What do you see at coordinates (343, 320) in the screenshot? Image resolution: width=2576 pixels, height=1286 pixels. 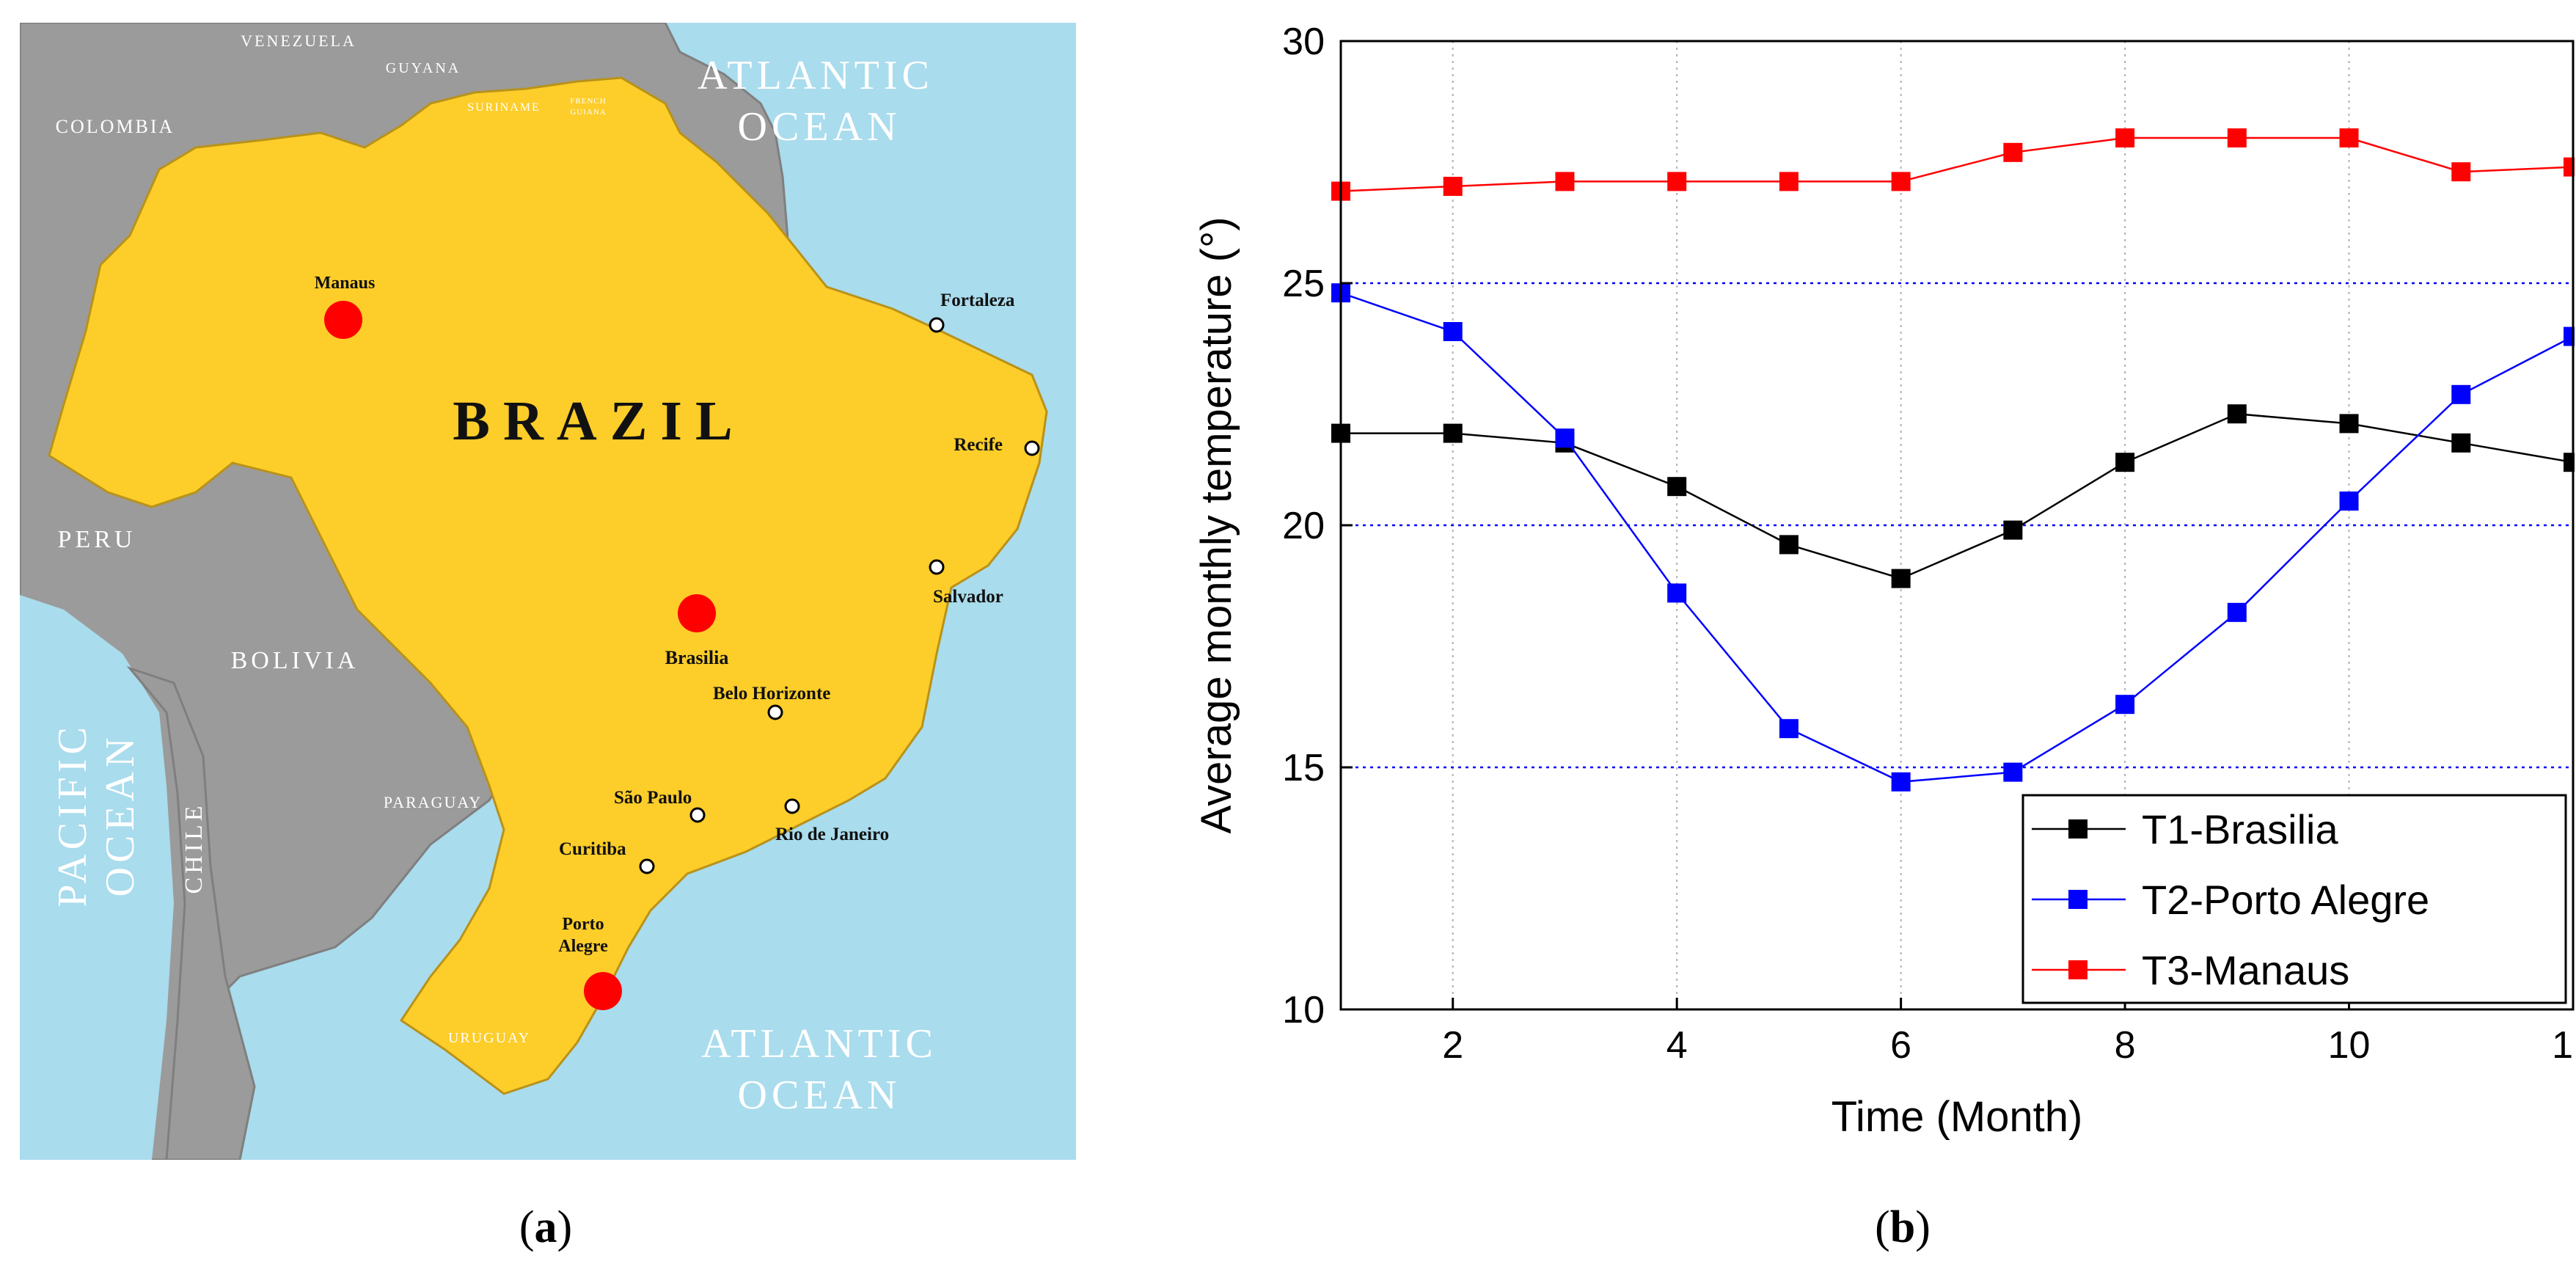 I see `manaus-marker` at bounding box center [343, 320].